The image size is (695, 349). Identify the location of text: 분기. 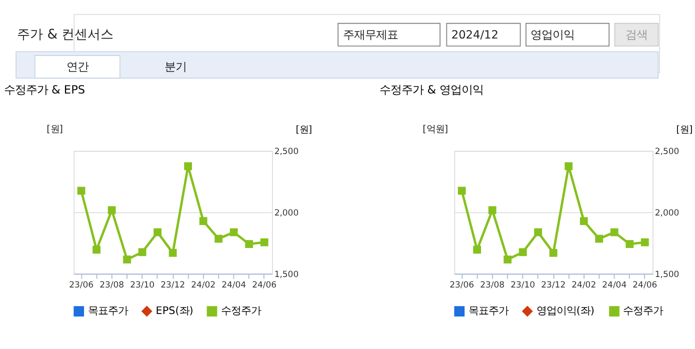
(175, 67).